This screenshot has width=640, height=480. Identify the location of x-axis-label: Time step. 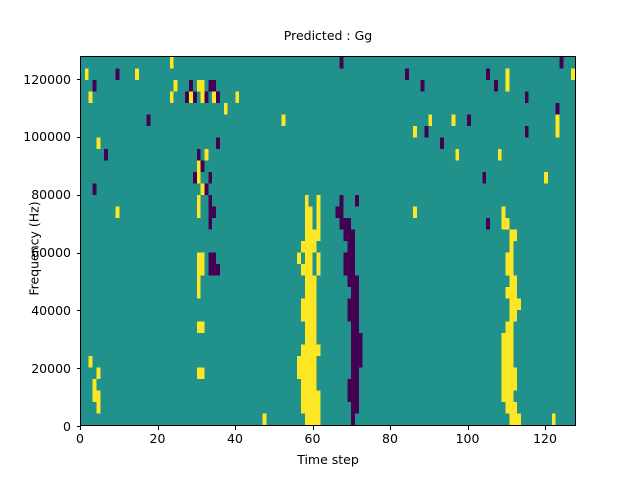
(328, 459).